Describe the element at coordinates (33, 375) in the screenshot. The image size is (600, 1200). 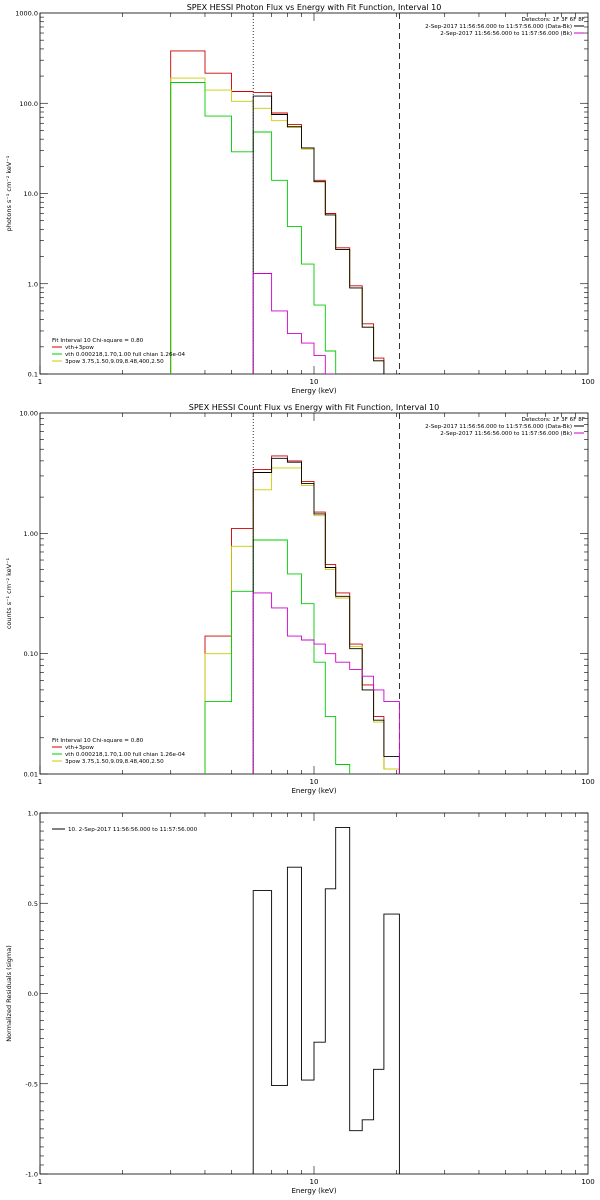
I see `y-tick-label: 0.1` at that location.